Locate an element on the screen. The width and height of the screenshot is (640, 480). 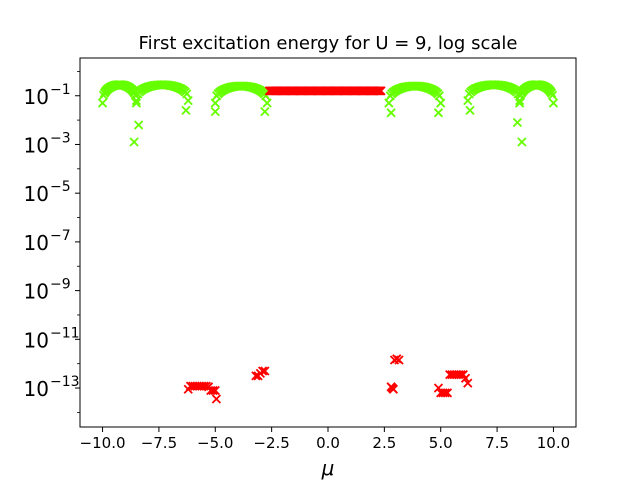
x-tick-label: 5.0 is located at coordinates (441, 443).